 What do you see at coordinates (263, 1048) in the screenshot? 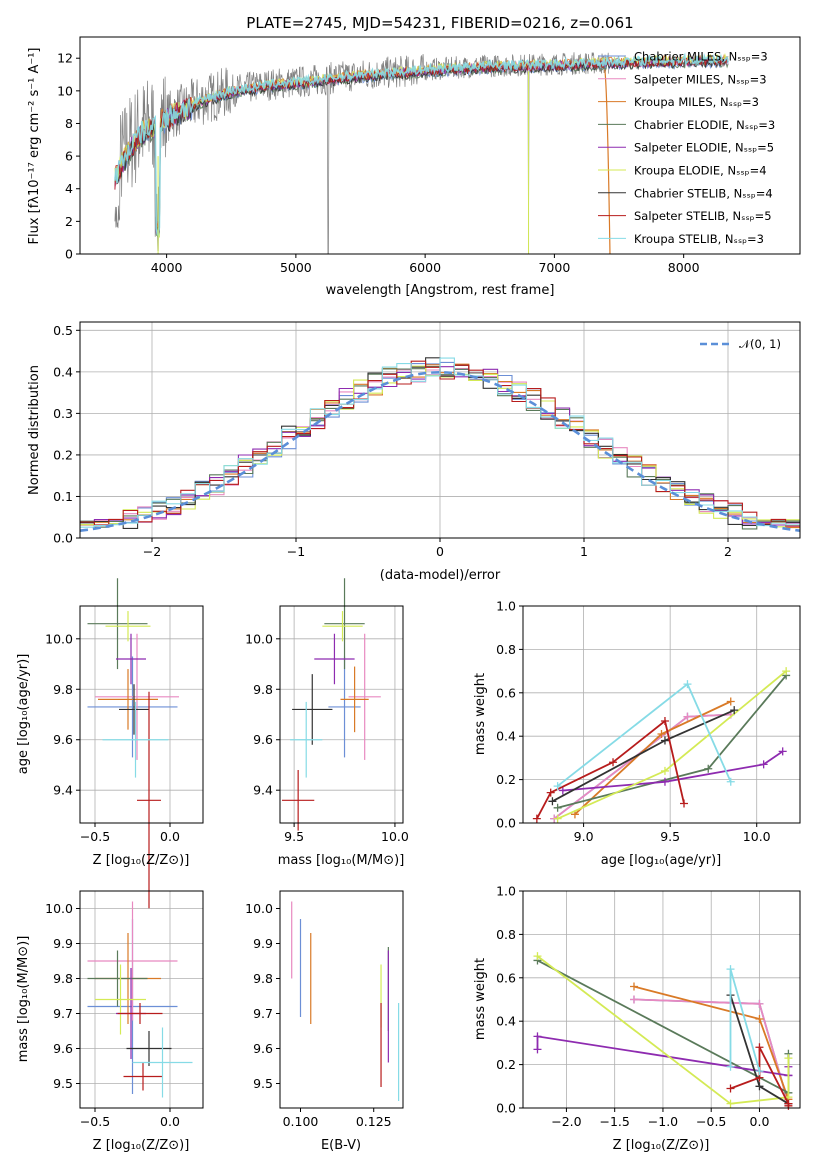
I see `mass-vs-ebv-y-tick-label: 9.6` at bounding box center [263, 1048].